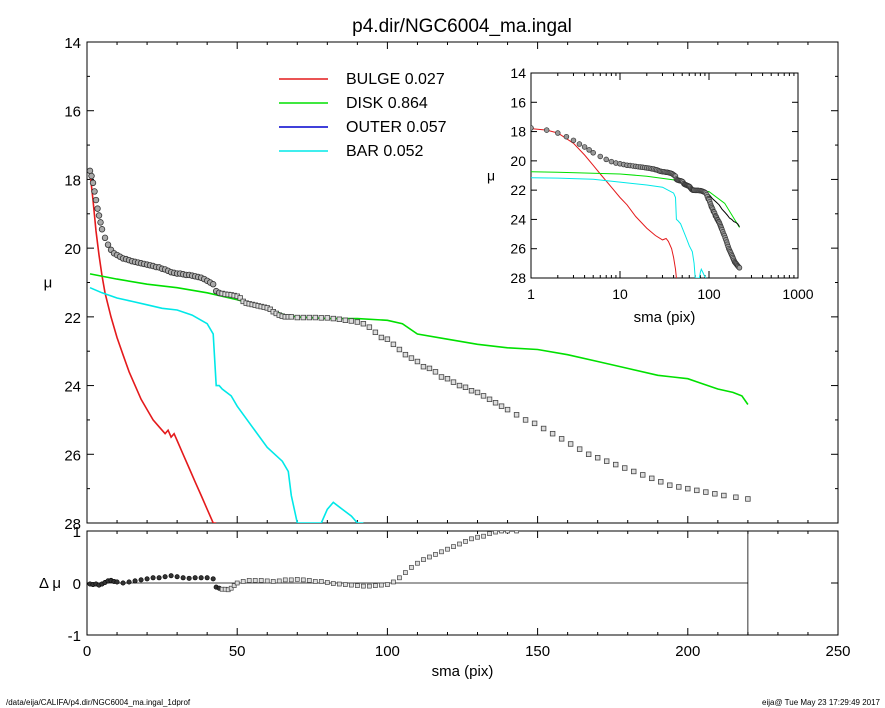  Describe the element at coordinates (87, 651) in the screenshot. I see `x-tick-label: 0` at that location.